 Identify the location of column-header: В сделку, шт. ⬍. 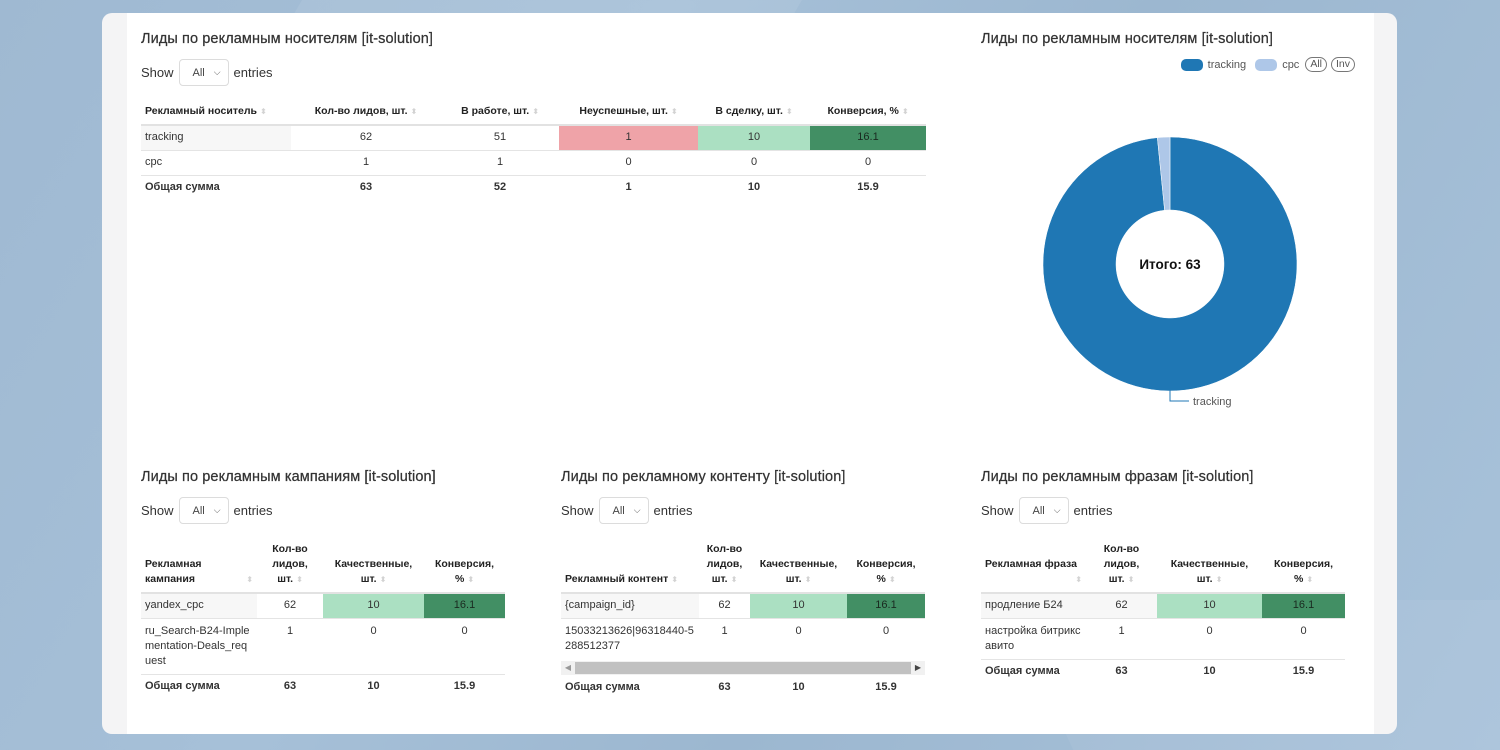
(754, 113).